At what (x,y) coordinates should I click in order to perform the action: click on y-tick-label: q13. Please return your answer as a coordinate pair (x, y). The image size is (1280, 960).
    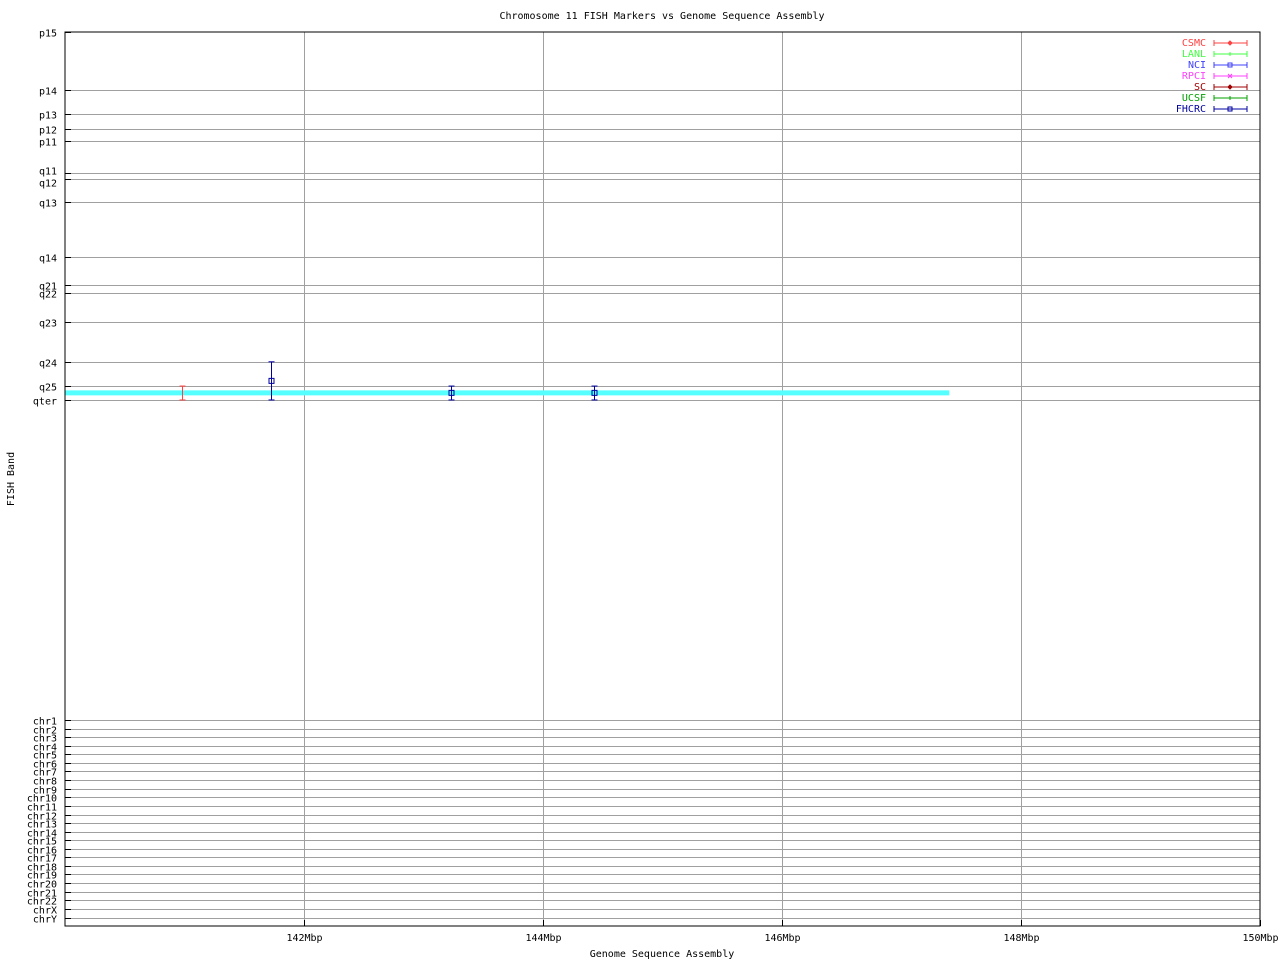
    Looking at the image, I should click on (48, 204).